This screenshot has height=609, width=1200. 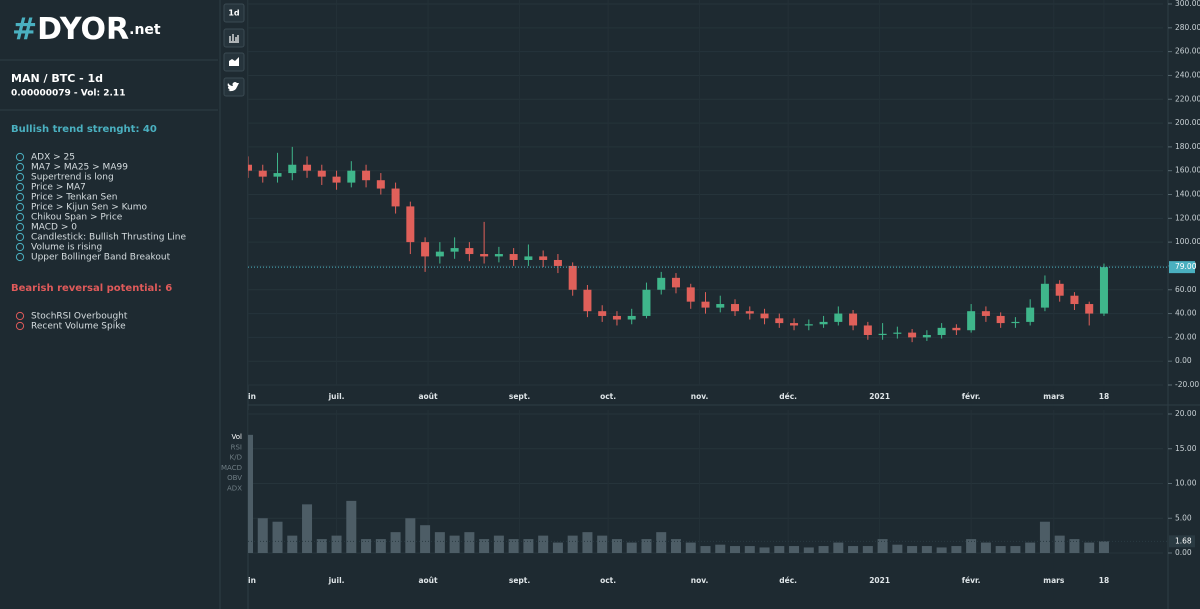 I want to click on candle-button, so click(x=234, y=38).